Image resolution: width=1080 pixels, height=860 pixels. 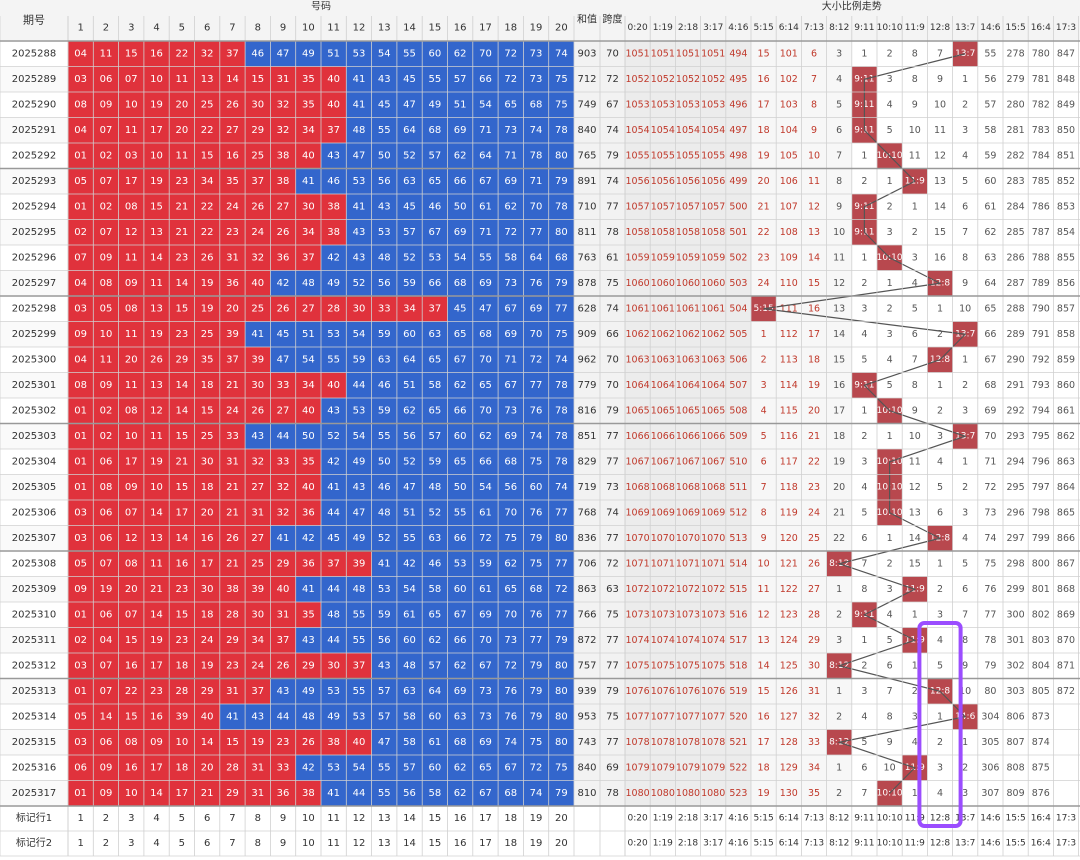 What do you see at coordinates (34, 155) in the screenshot?
I see `issue-number: 2025292` at bounding box center [34, 155].